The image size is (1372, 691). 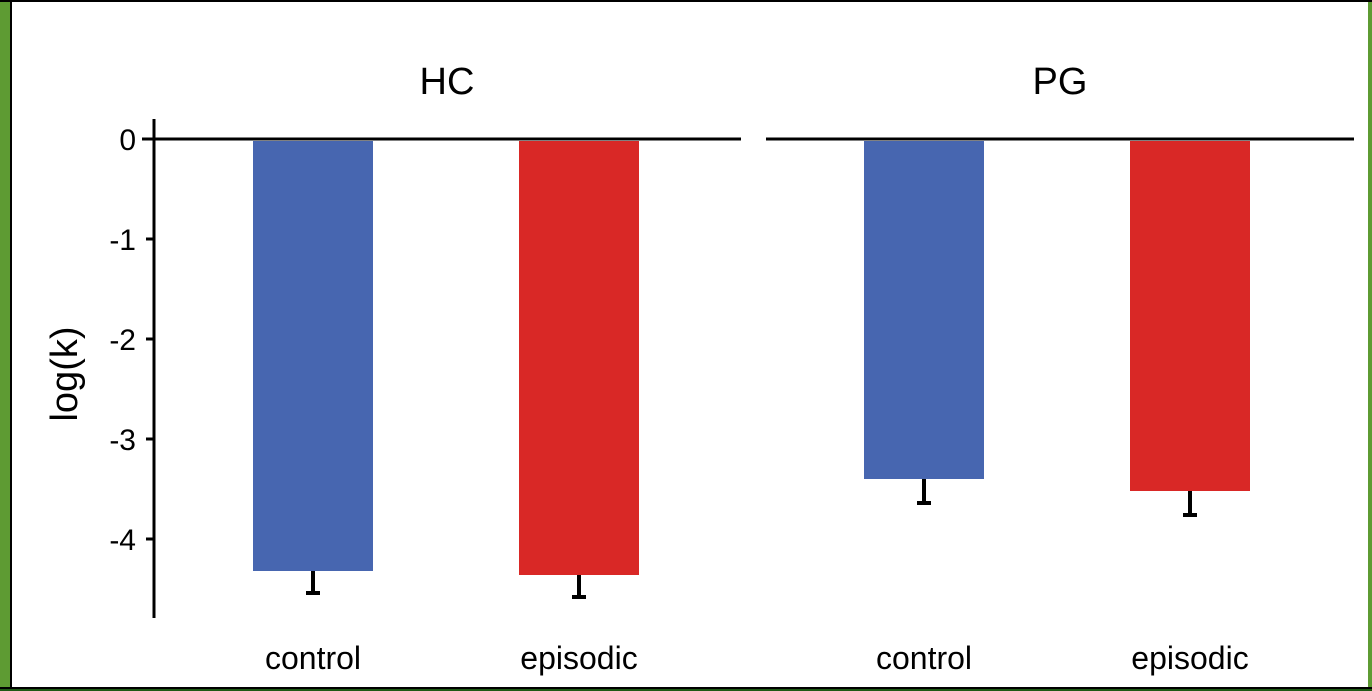 What do you see at coordinates (1060, 82) in the screenshot?
I see `panel-title: PG` at bounding box center [1060, 82].